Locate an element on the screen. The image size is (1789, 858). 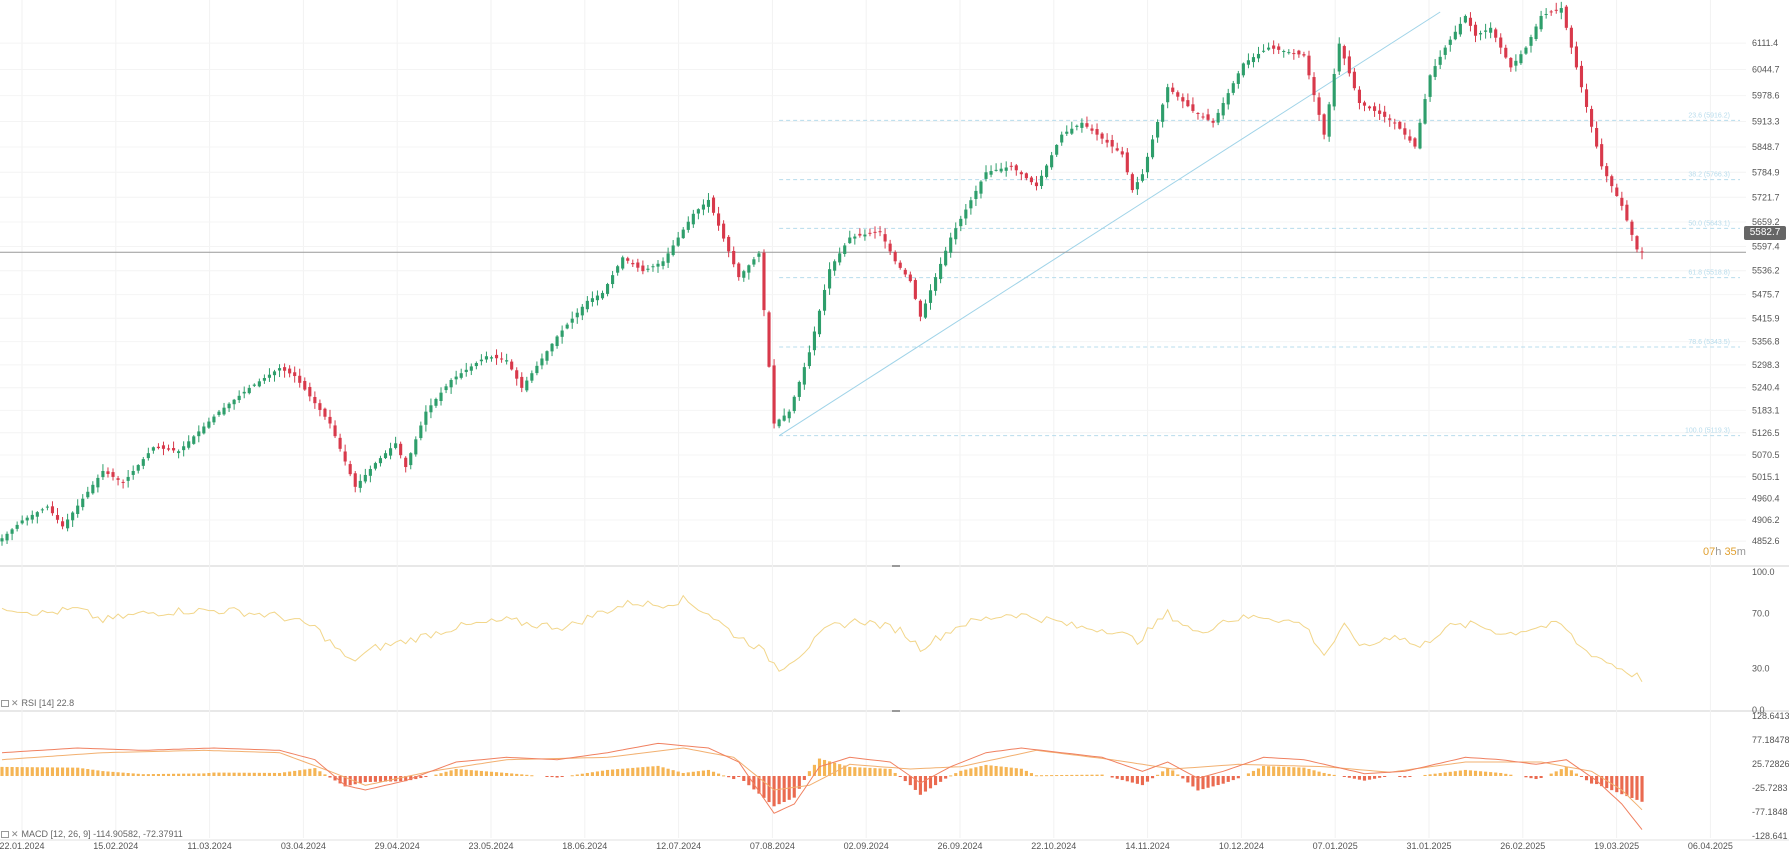
x-tick-label: 12.07.2024 is located at coordinates (678, 846).